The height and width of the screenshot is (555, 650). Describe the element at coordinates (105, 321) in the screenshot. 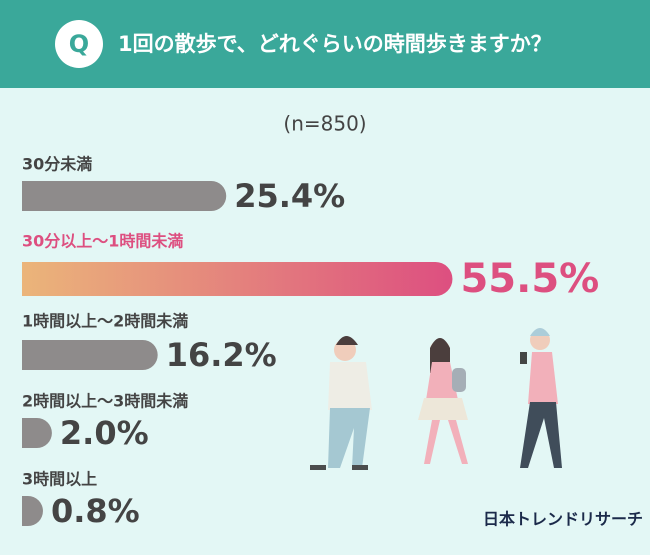

I see `category-label: 1時間以上～2時間未満` at that location.